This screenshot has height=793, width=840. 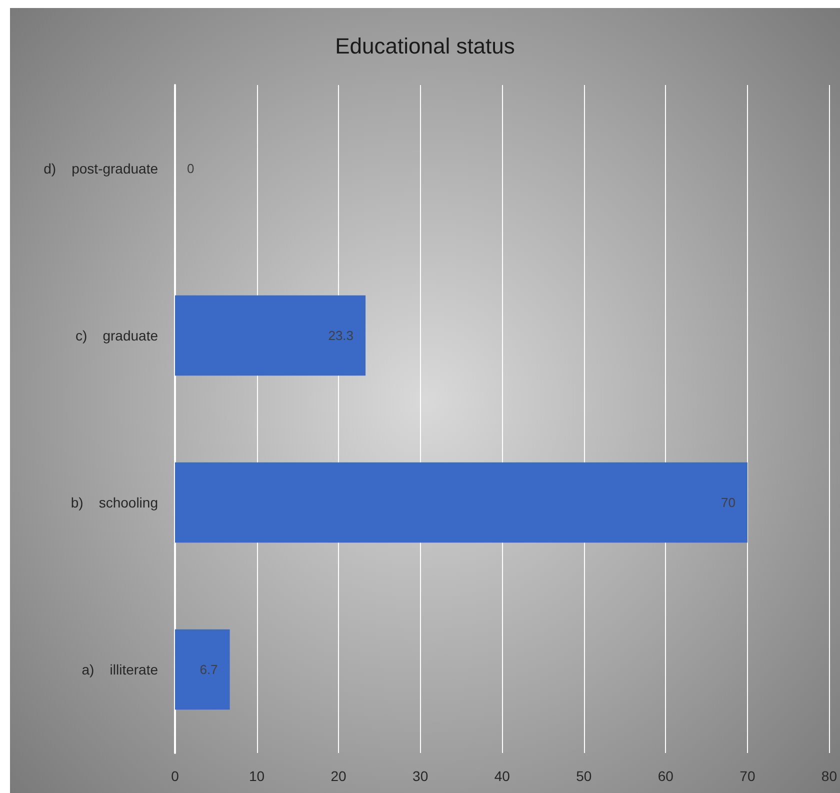 What do you see at coordinates (584, 776) in the screenshot?
I see `x-tick-label: 50` at bounding box center [584, 776].